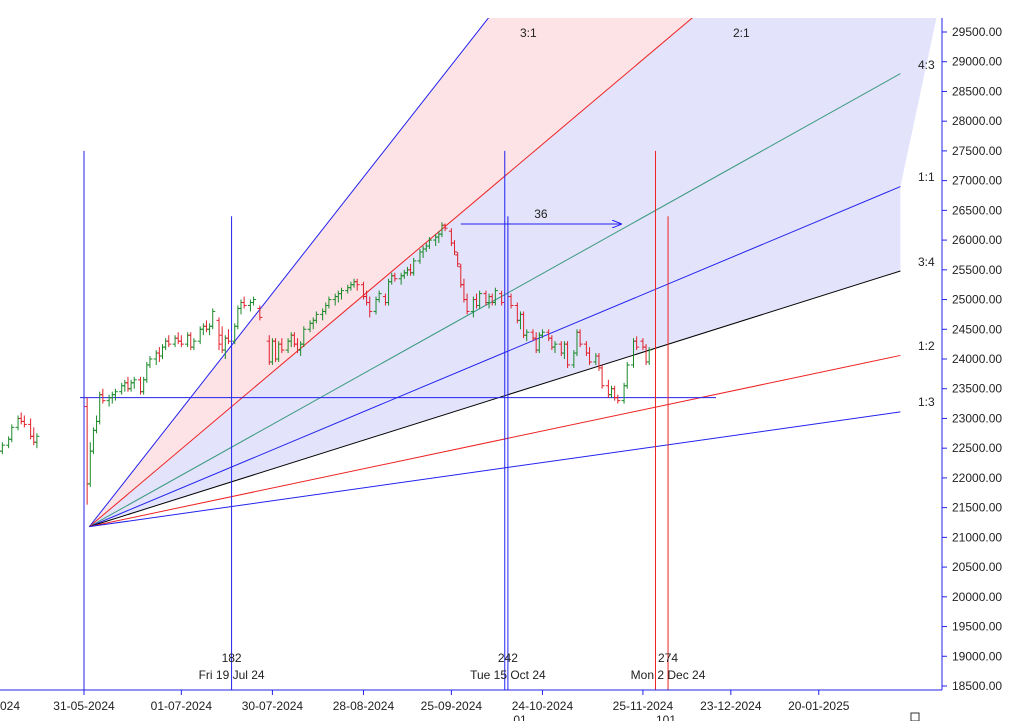 The image size is (1017, 726). Describe the element at coordinates (520, 717) in the screenshot. I see `clipped-x-tick-left: 01` at that location.